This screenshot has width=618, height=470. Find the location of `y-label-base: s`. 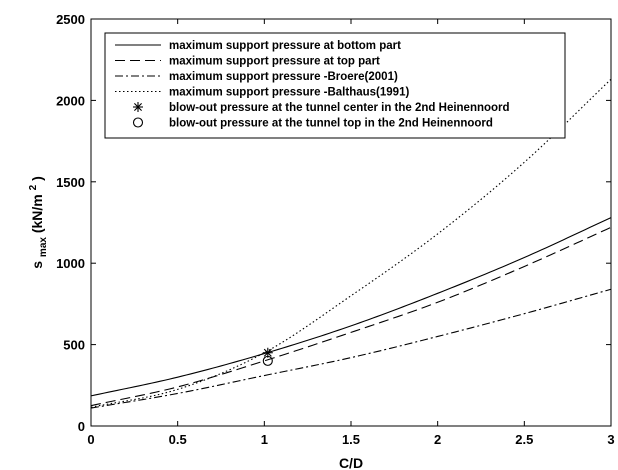

y-label-base: s is located at coordinates (37, 265).